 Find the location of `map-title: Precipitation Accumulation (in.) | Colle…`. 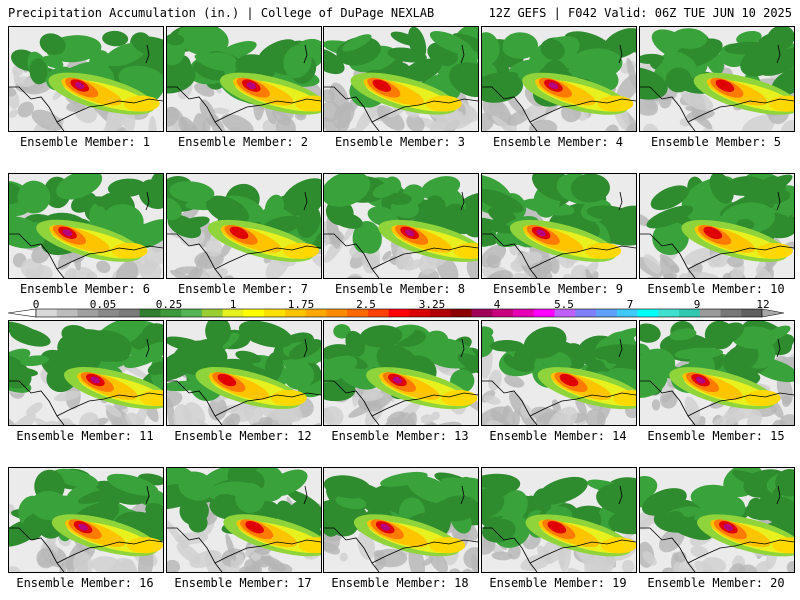

map-title: Precipitation Accumulation (in.) | Colle… is located at coordinates (221, 13).